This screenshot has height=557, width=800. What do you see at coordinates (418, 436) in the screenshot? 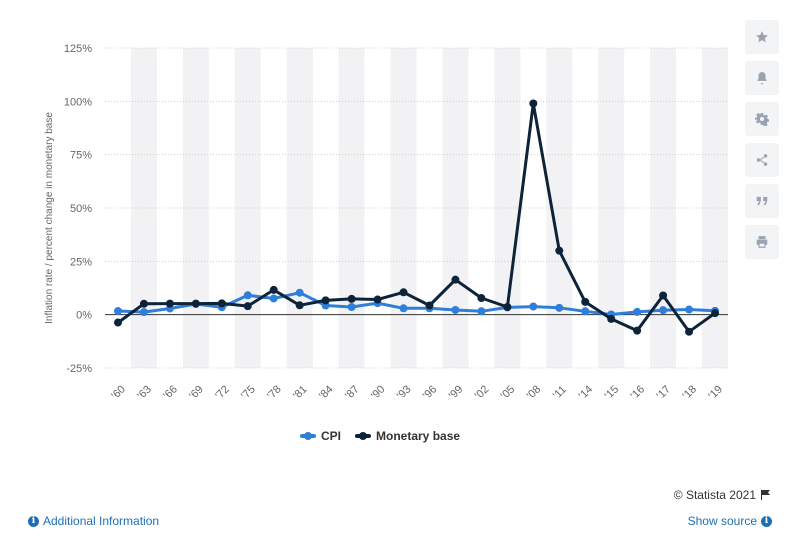
I see `legend-label-monetary-base: Monetary base` at bounding box center [418, 436].